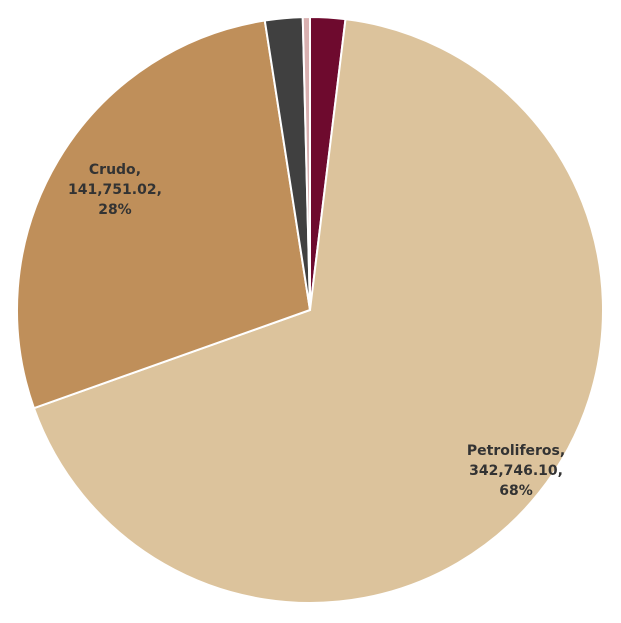 The image size is (621, 623). I want to click on value-label: 342,746.10, so click(513, 471).